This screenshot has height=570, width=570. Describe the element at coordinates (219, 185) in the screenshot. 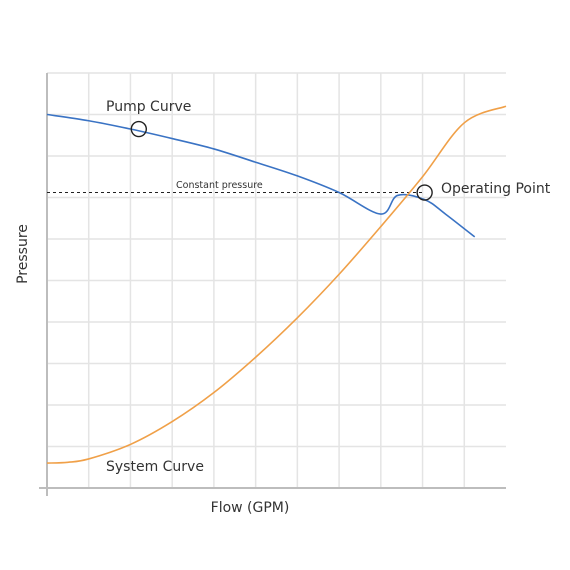

I see `constant-pressure-label: Constant pressure` at that location.